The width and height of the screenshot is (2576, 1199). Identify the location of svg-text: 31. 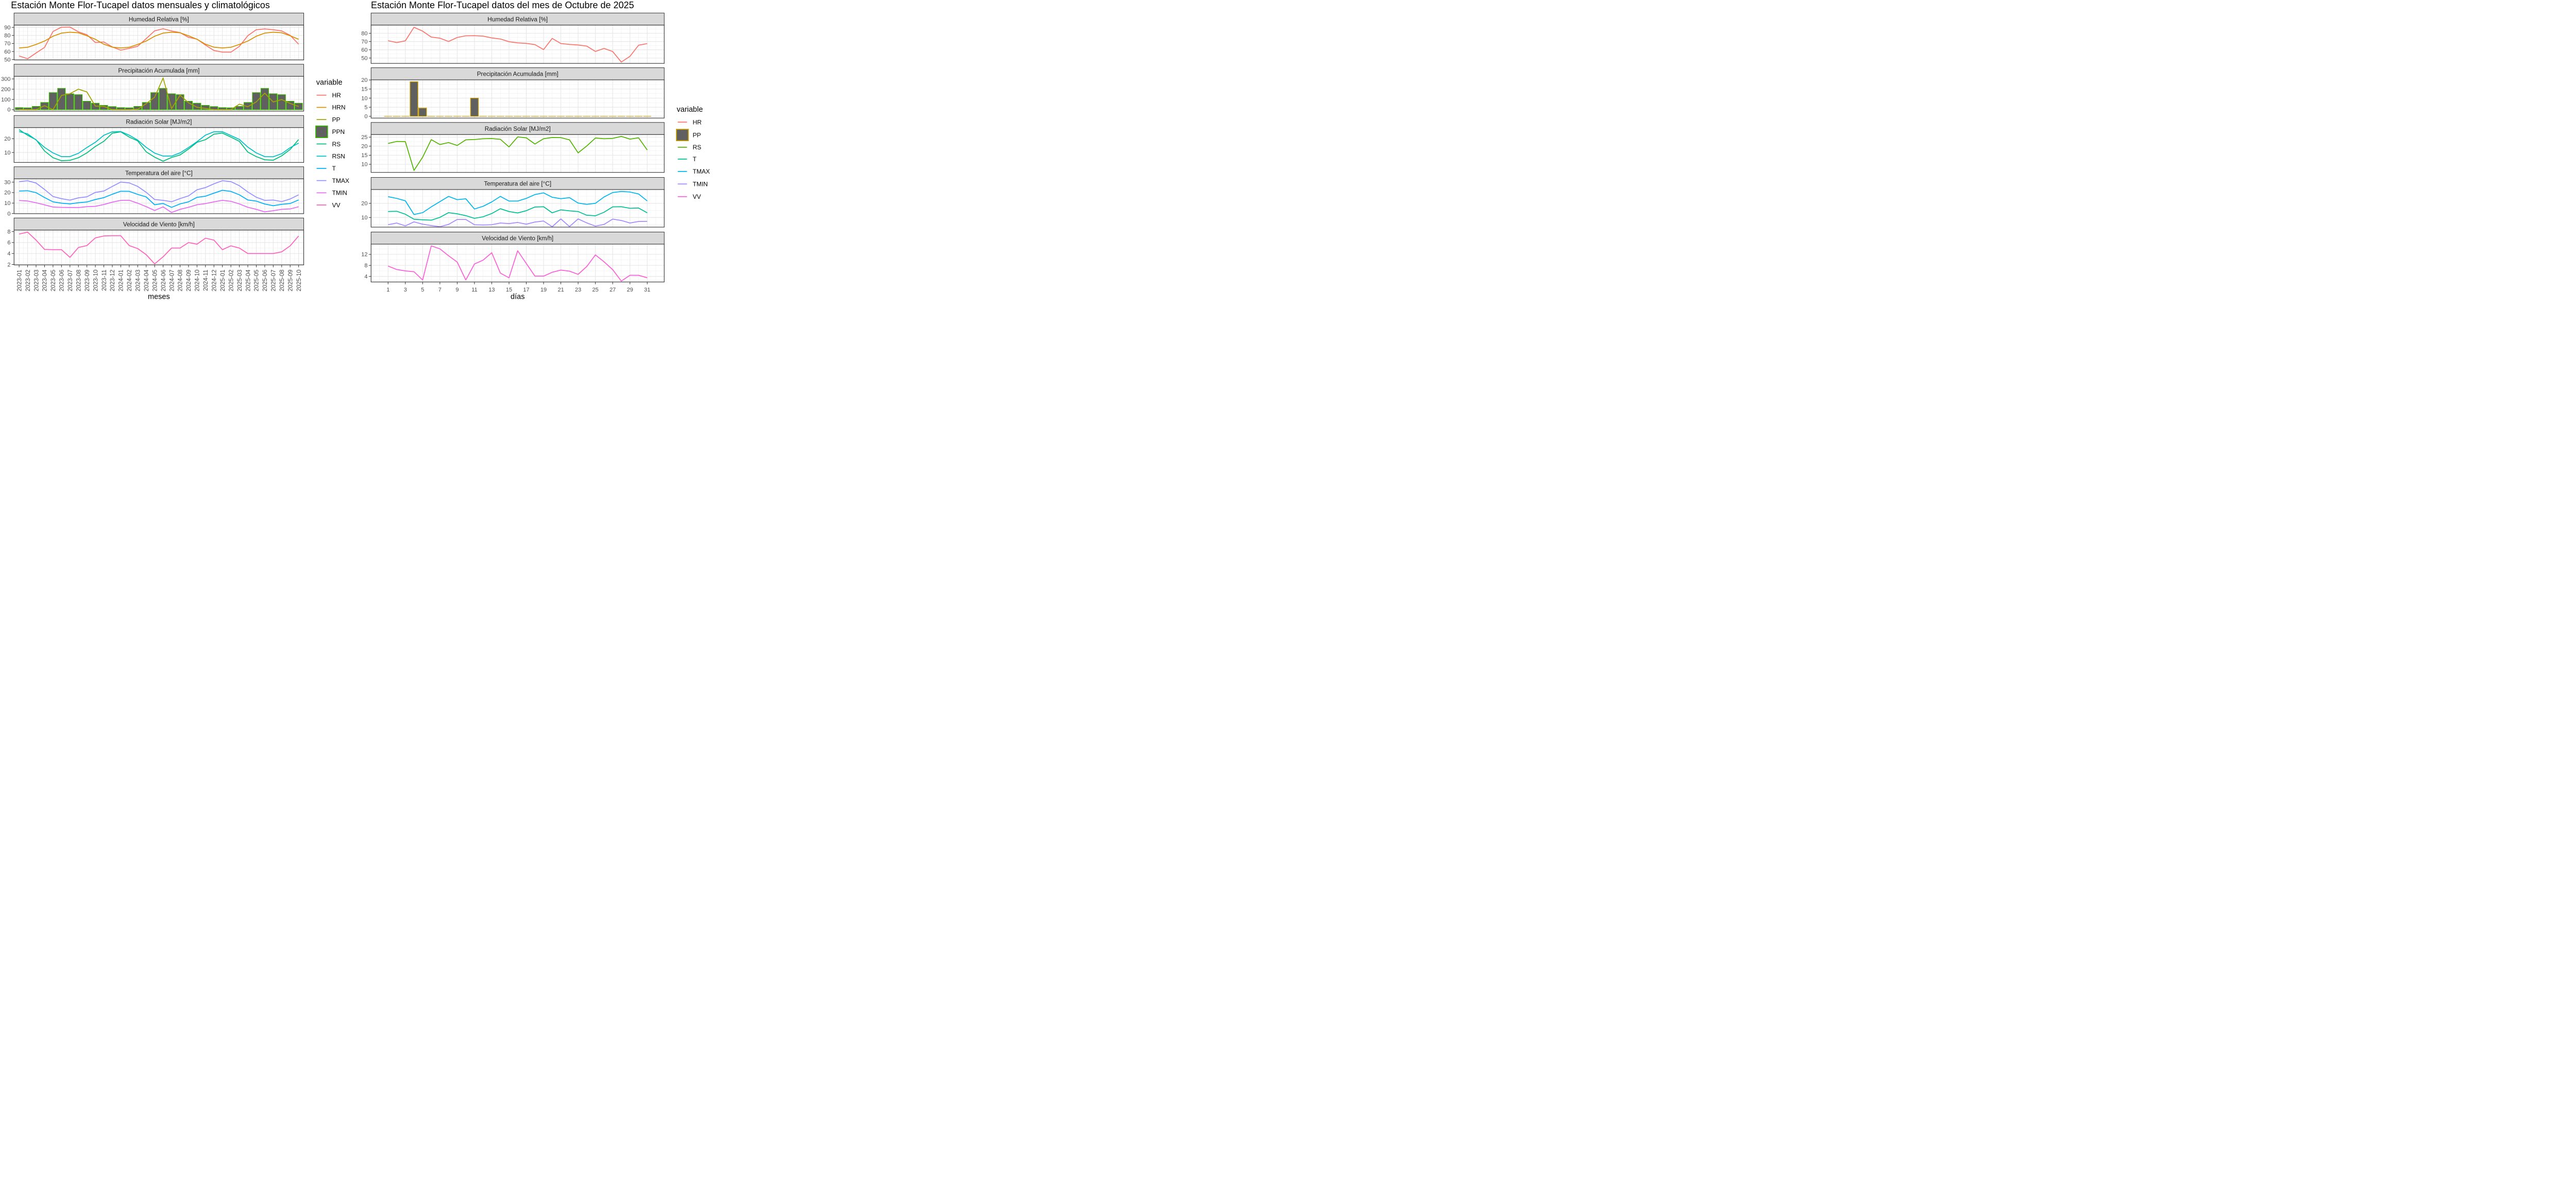
(647, 290).